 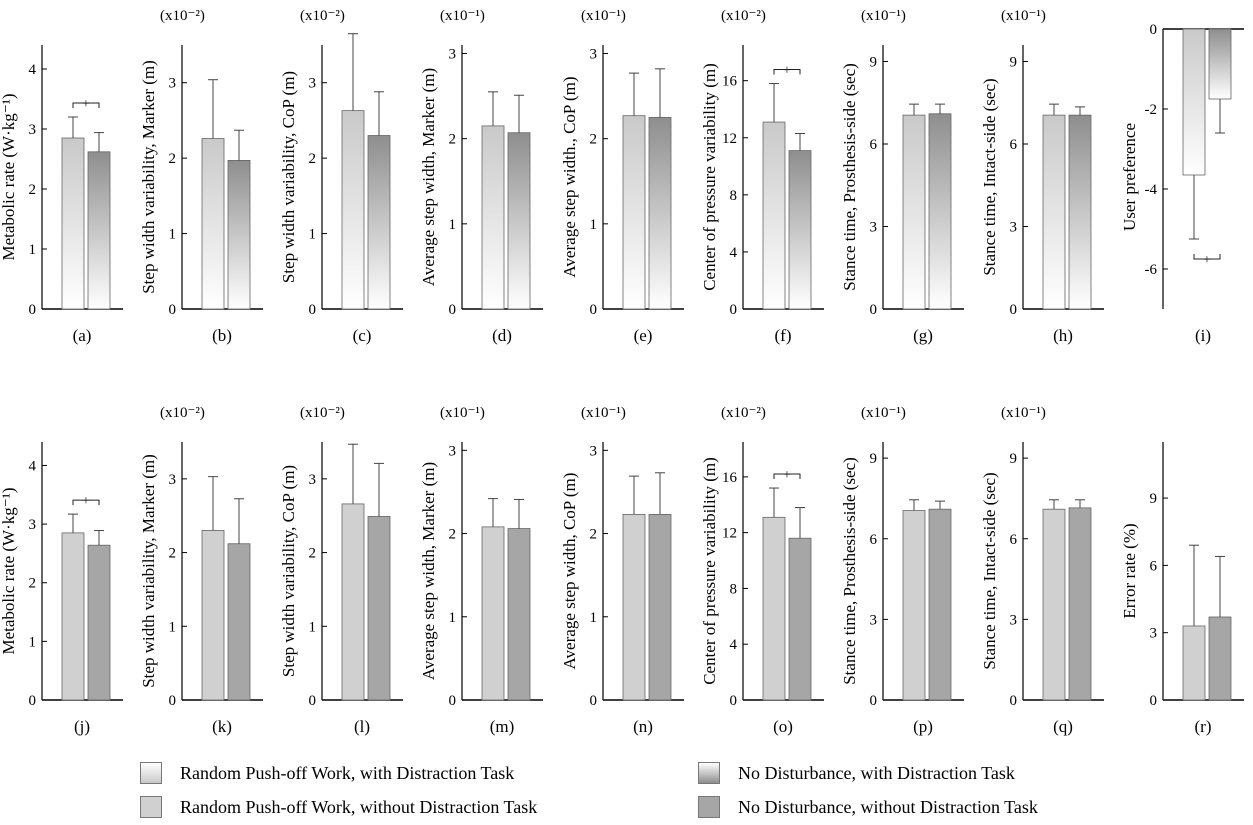 What do you see at coordinates (222, 726) in the screenshot?
I see `panel-label: (k)` at bounding box center [222, 726].